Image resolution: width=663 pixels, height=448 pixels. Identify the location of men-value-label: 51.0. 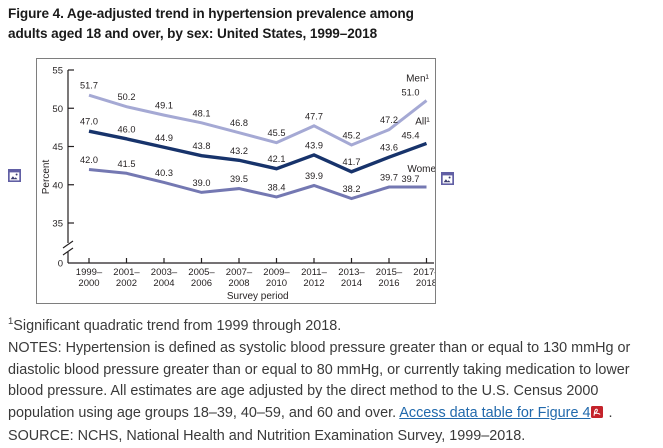
(411, 93).